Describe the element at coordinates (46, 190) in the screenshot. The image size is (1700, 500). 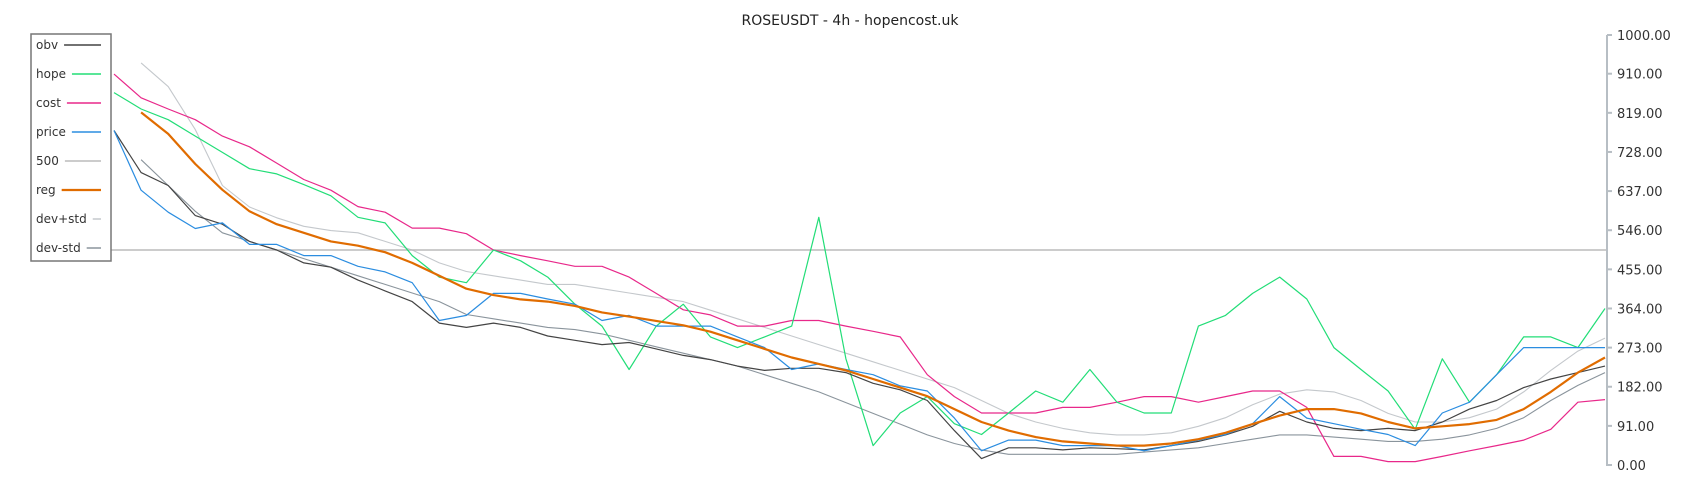
I see `legend-label-reg: reg` at that location.